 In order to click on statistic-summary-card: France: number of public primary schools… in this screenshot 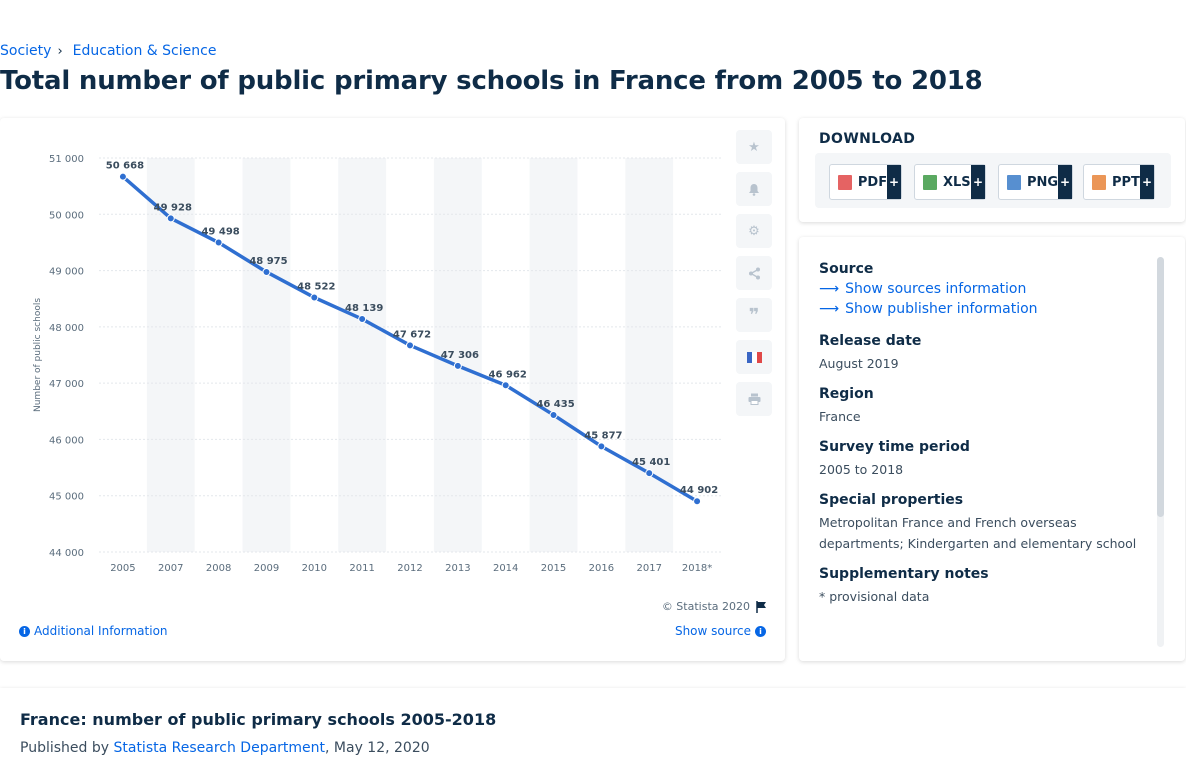, I will do `click(593, 724)`.